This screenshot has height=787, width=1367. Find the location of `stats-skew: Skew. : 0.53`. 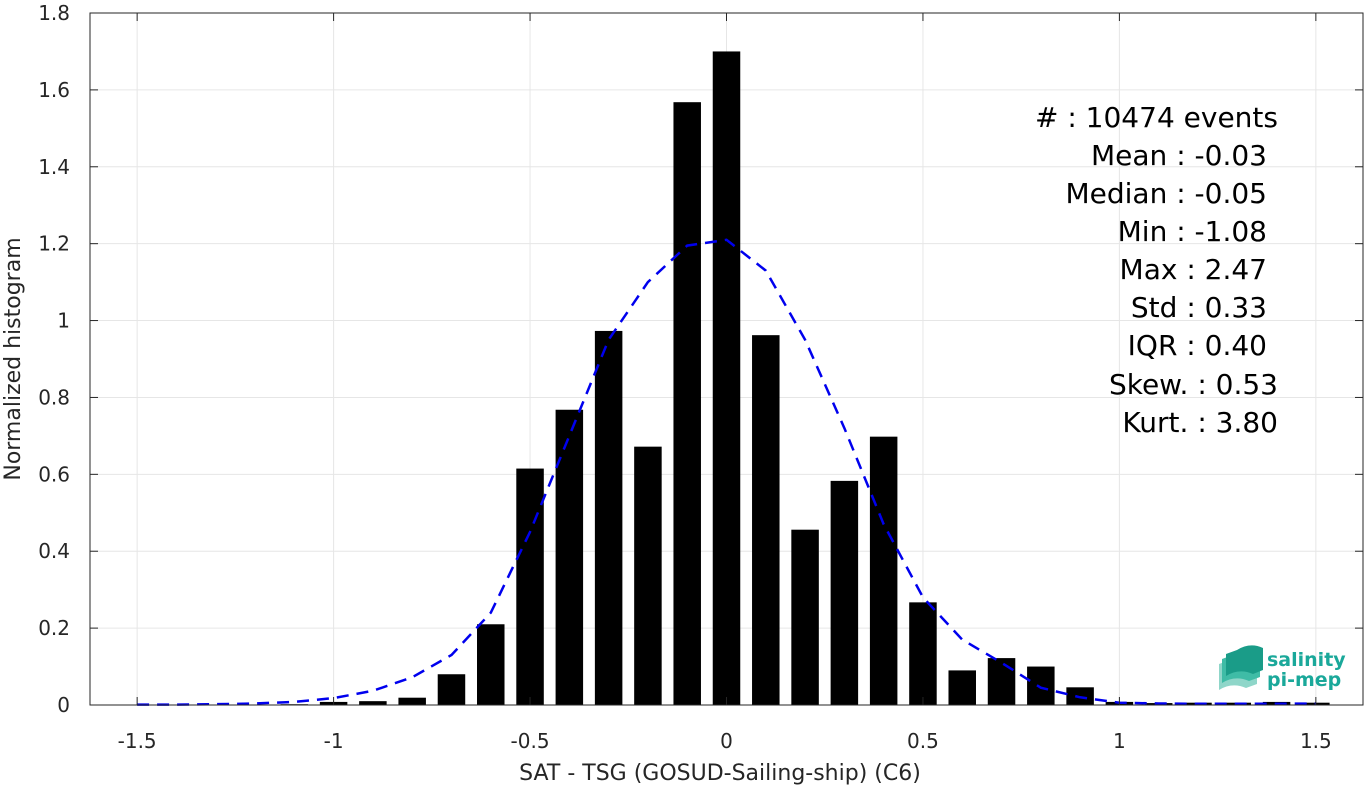

stats-skew: Skew. : 0.53 is located at coordinates (1193, 384).